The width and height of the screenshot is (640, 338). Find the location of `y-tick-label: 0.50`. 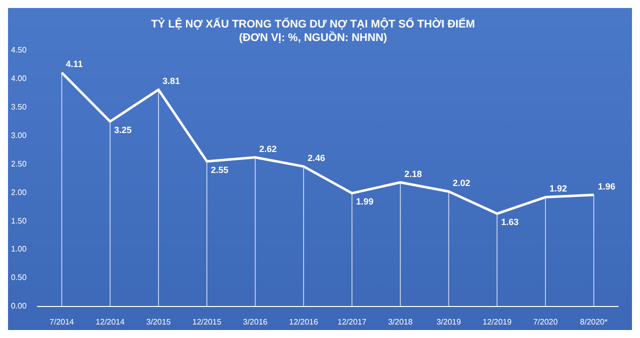

y-tick-label: 0.50 is located at coordinates (19, 277).